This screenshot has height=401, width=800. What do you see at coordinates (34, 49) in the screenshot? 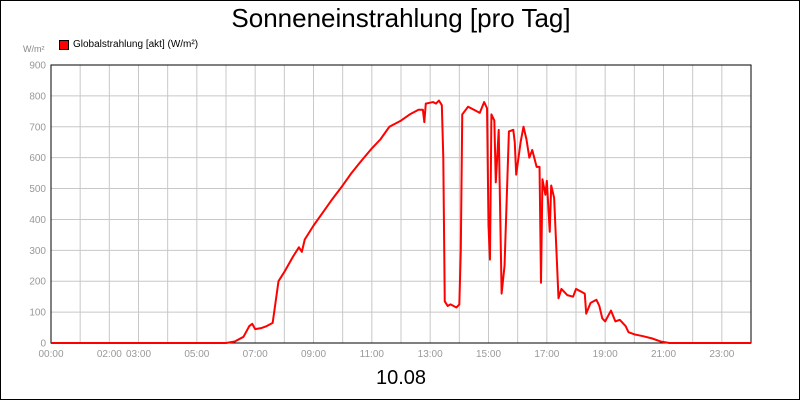
I see `y-axis-unit-label: W/m²` at bounding box center [34, 49].